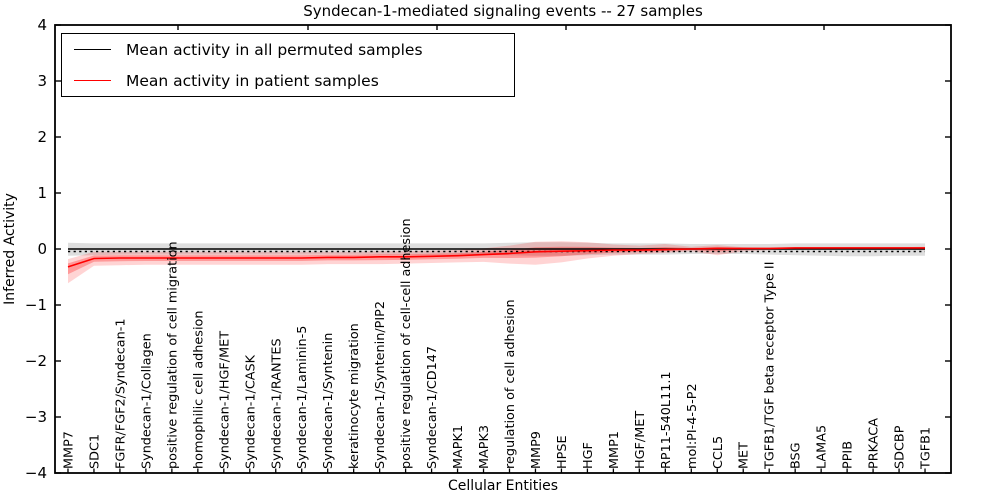  What do you see at coordinates (614, 450) in the screenshot?
I see `x-tick-label: MMP1` at bounding box center [614, 450].